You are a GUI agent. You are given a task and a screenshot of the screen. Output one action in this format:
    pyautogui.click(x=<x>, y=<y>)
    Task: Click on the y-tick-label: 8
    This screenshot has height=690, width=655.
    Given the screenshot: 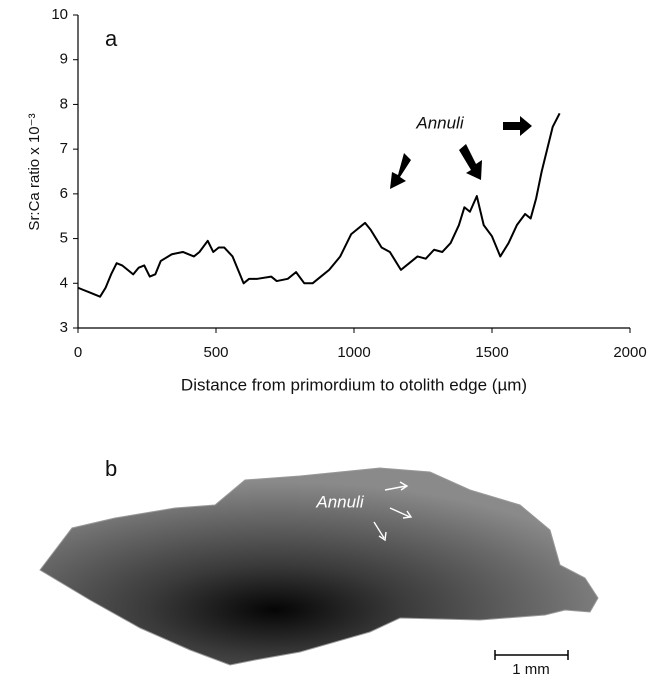 What is the action you would take?
    pyautogui.click(x=64, y=103)
    